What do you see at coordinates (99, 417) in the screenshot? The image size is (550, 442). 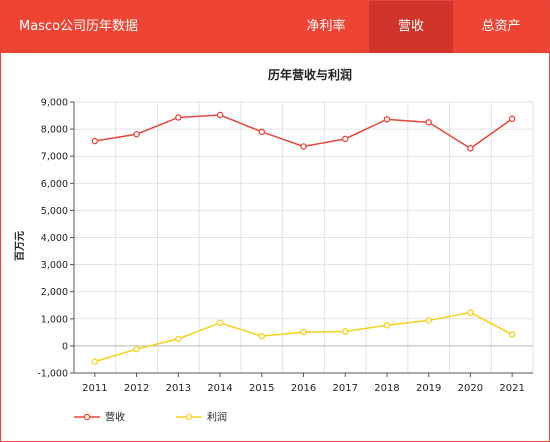 I see `legend-item-revenue: 营收` at bounding box center [99, 417].